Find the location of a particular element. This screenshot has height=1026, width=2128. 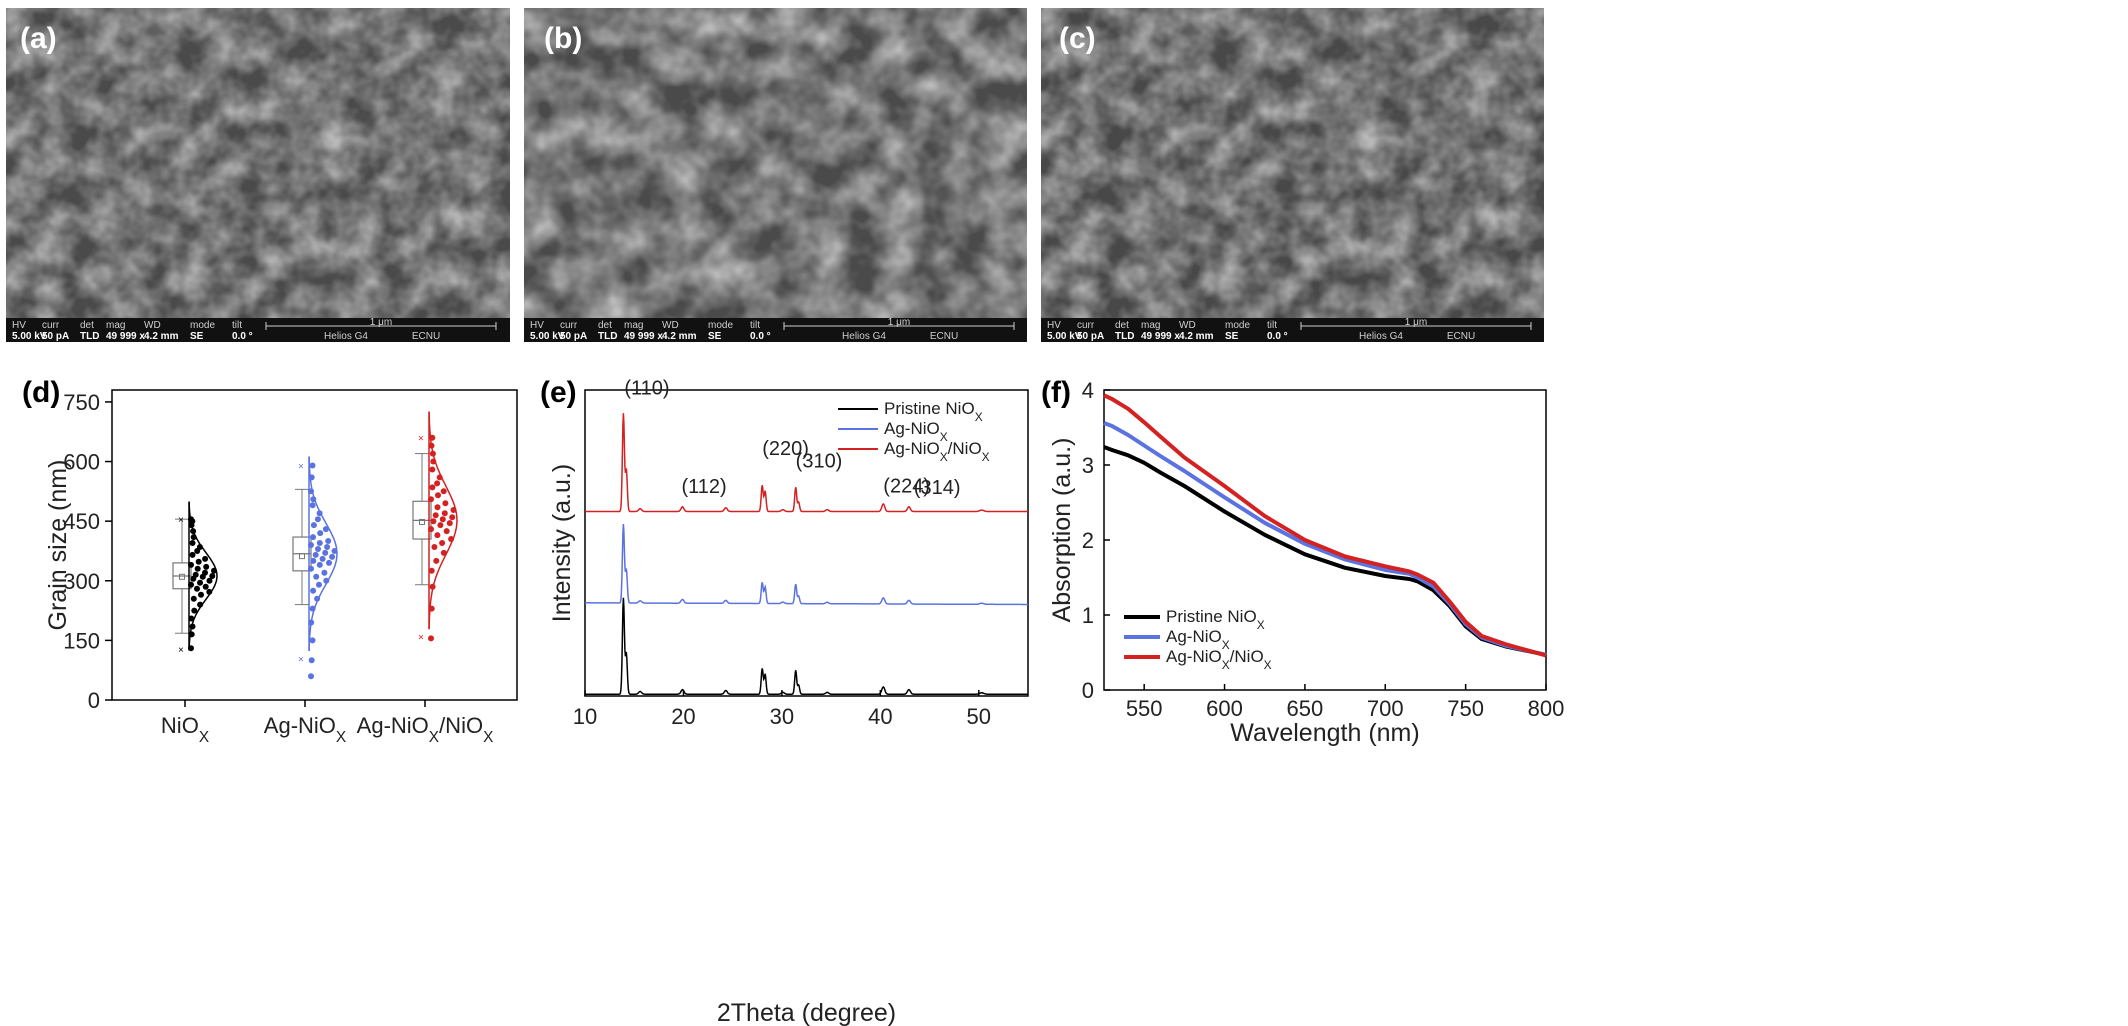

sem-institution: ECNU is located at coordinates (1461, 336).